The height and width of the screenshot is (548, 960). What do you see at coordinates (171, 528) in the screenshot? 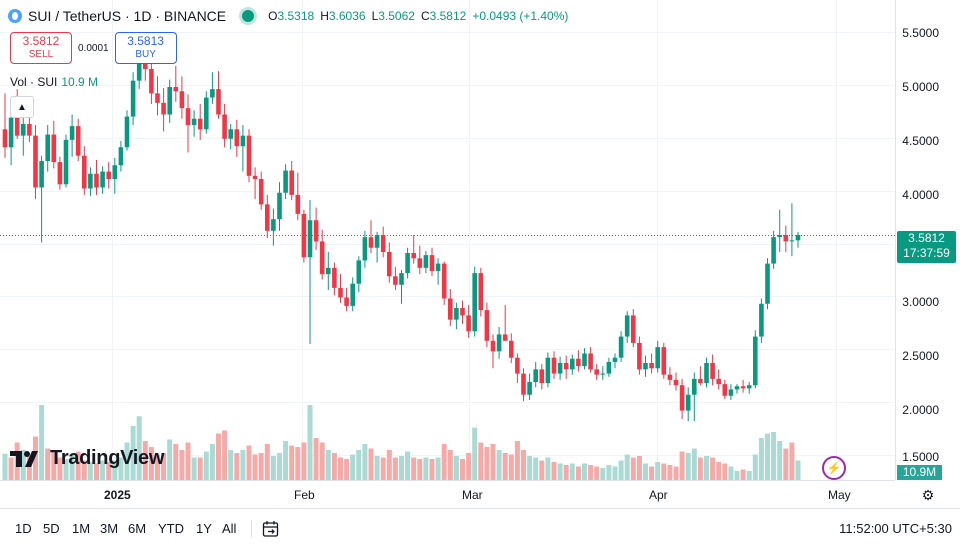
I see `timeframe-ytd: YTD` at bounding box center [171, 528].